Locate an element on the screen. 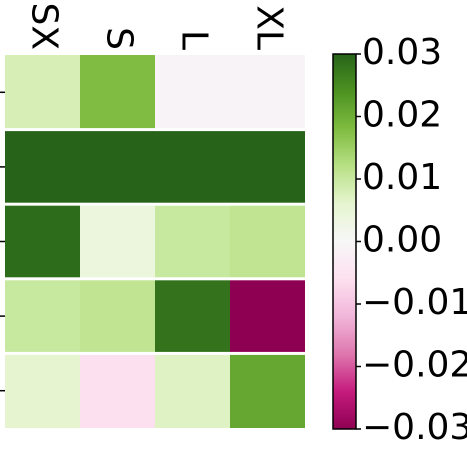  colorbar-tick-label: 0.03 is located at coordinates (402, 52).